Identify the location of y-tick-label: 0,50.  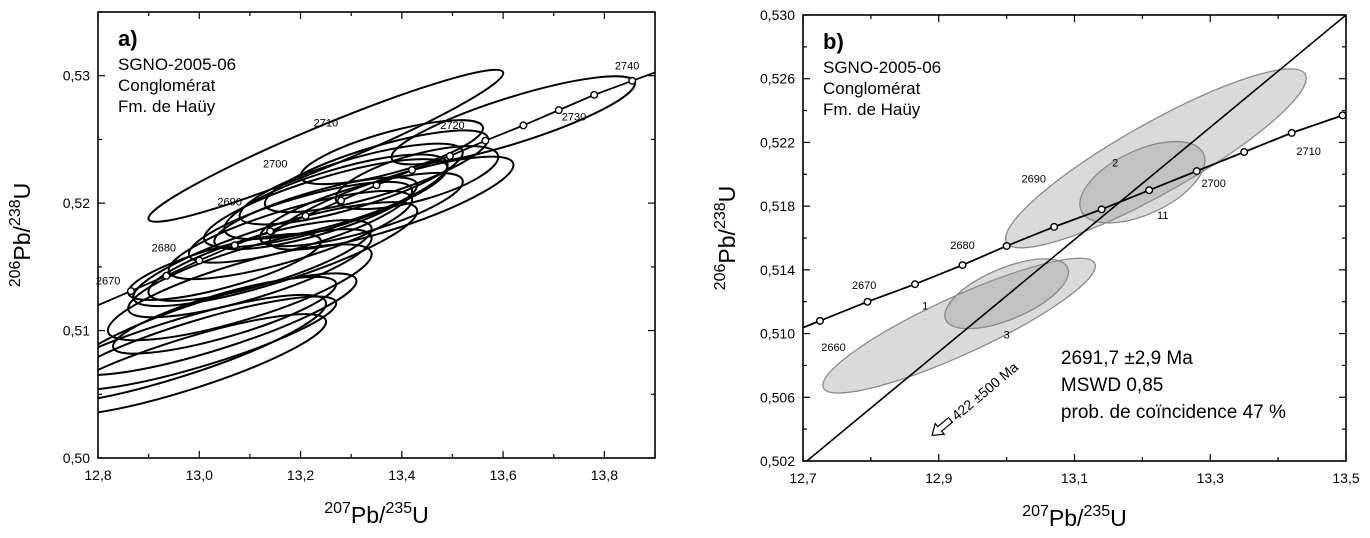
(76, 458).